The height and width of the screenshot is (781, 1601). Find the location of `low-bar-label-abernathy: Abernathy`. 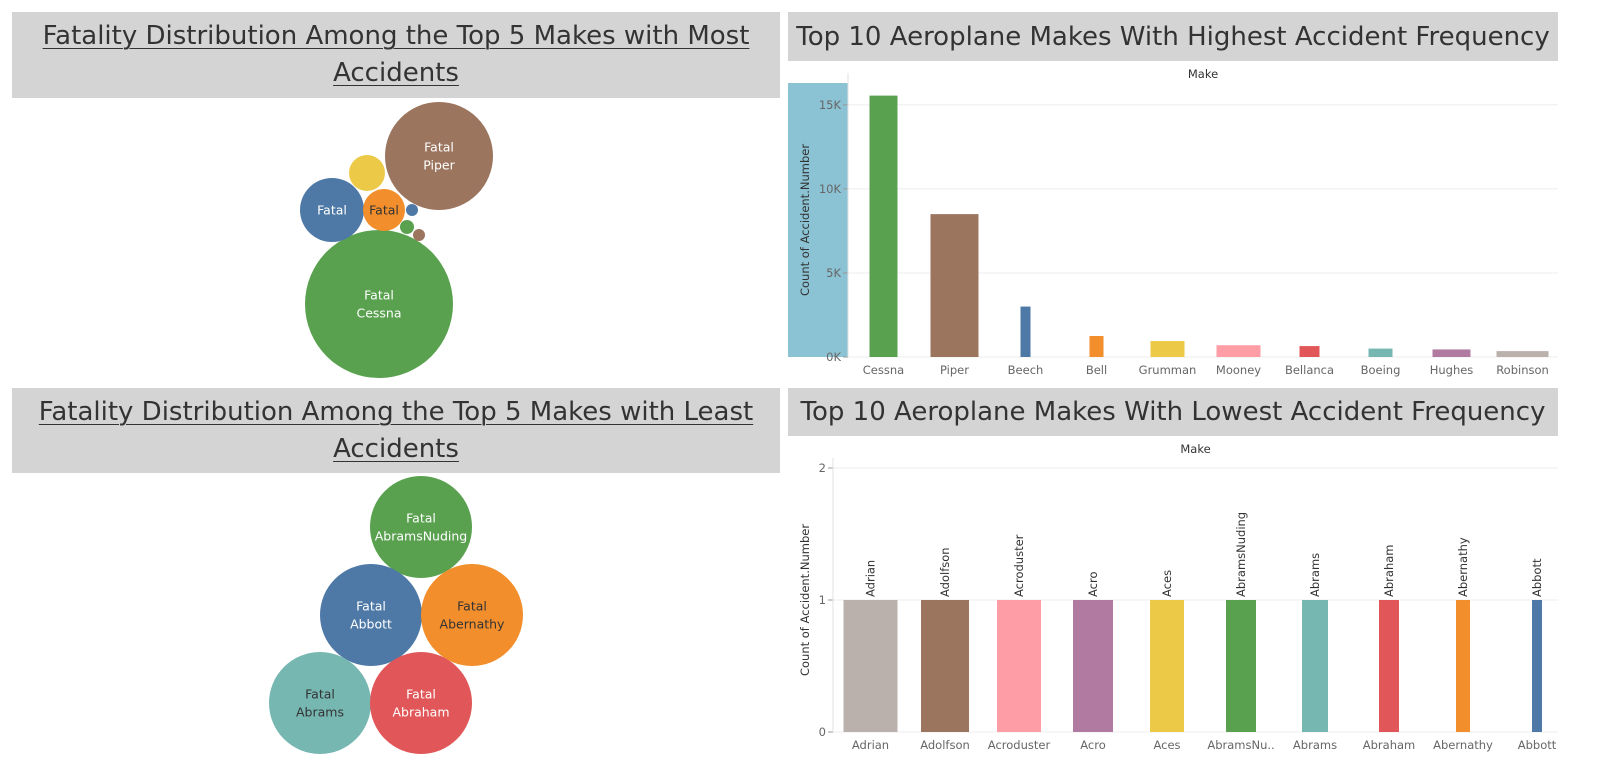

low-bar-label-abernathy: Abernathy is located at coordinates (1463, 567).